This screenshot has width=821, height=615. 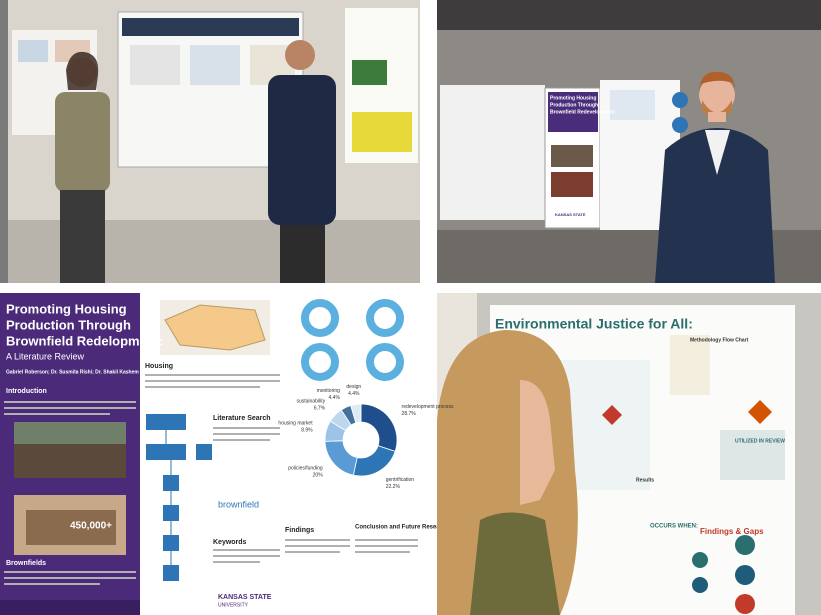 I want to click on section-heading: Keywords, so click(x=230, y=542).